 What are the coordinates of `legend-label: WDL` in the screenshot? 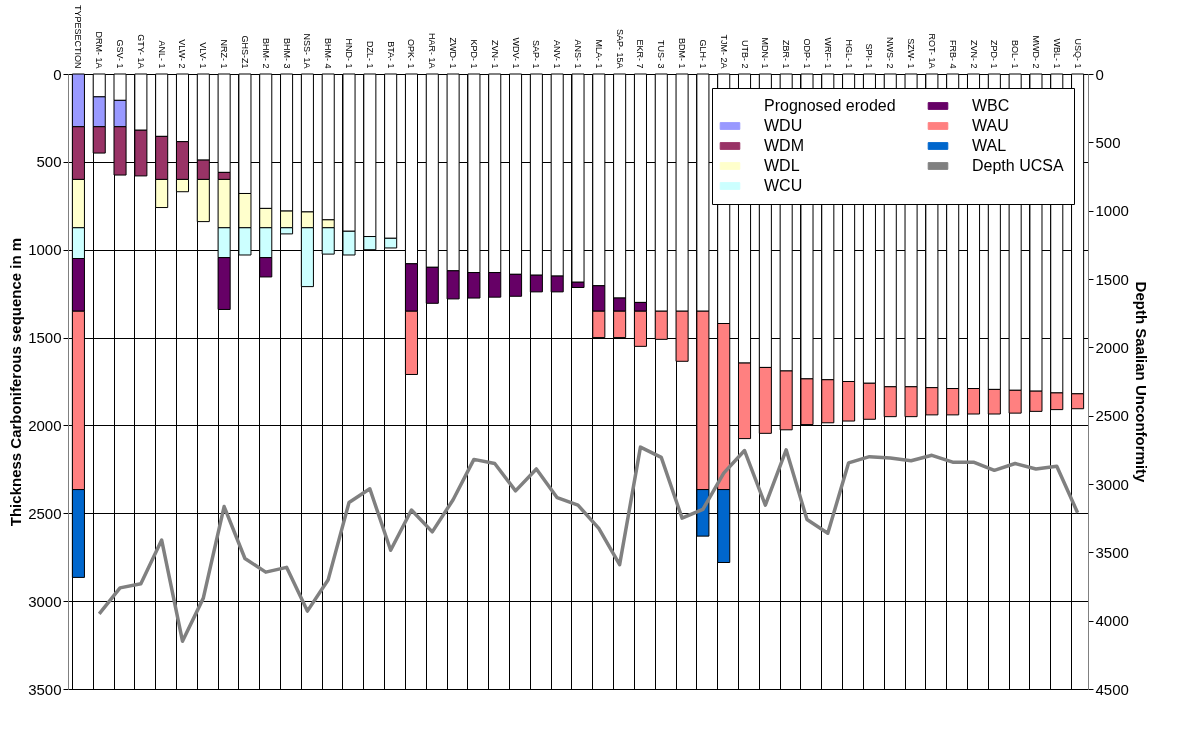 It's located at (782, 165).